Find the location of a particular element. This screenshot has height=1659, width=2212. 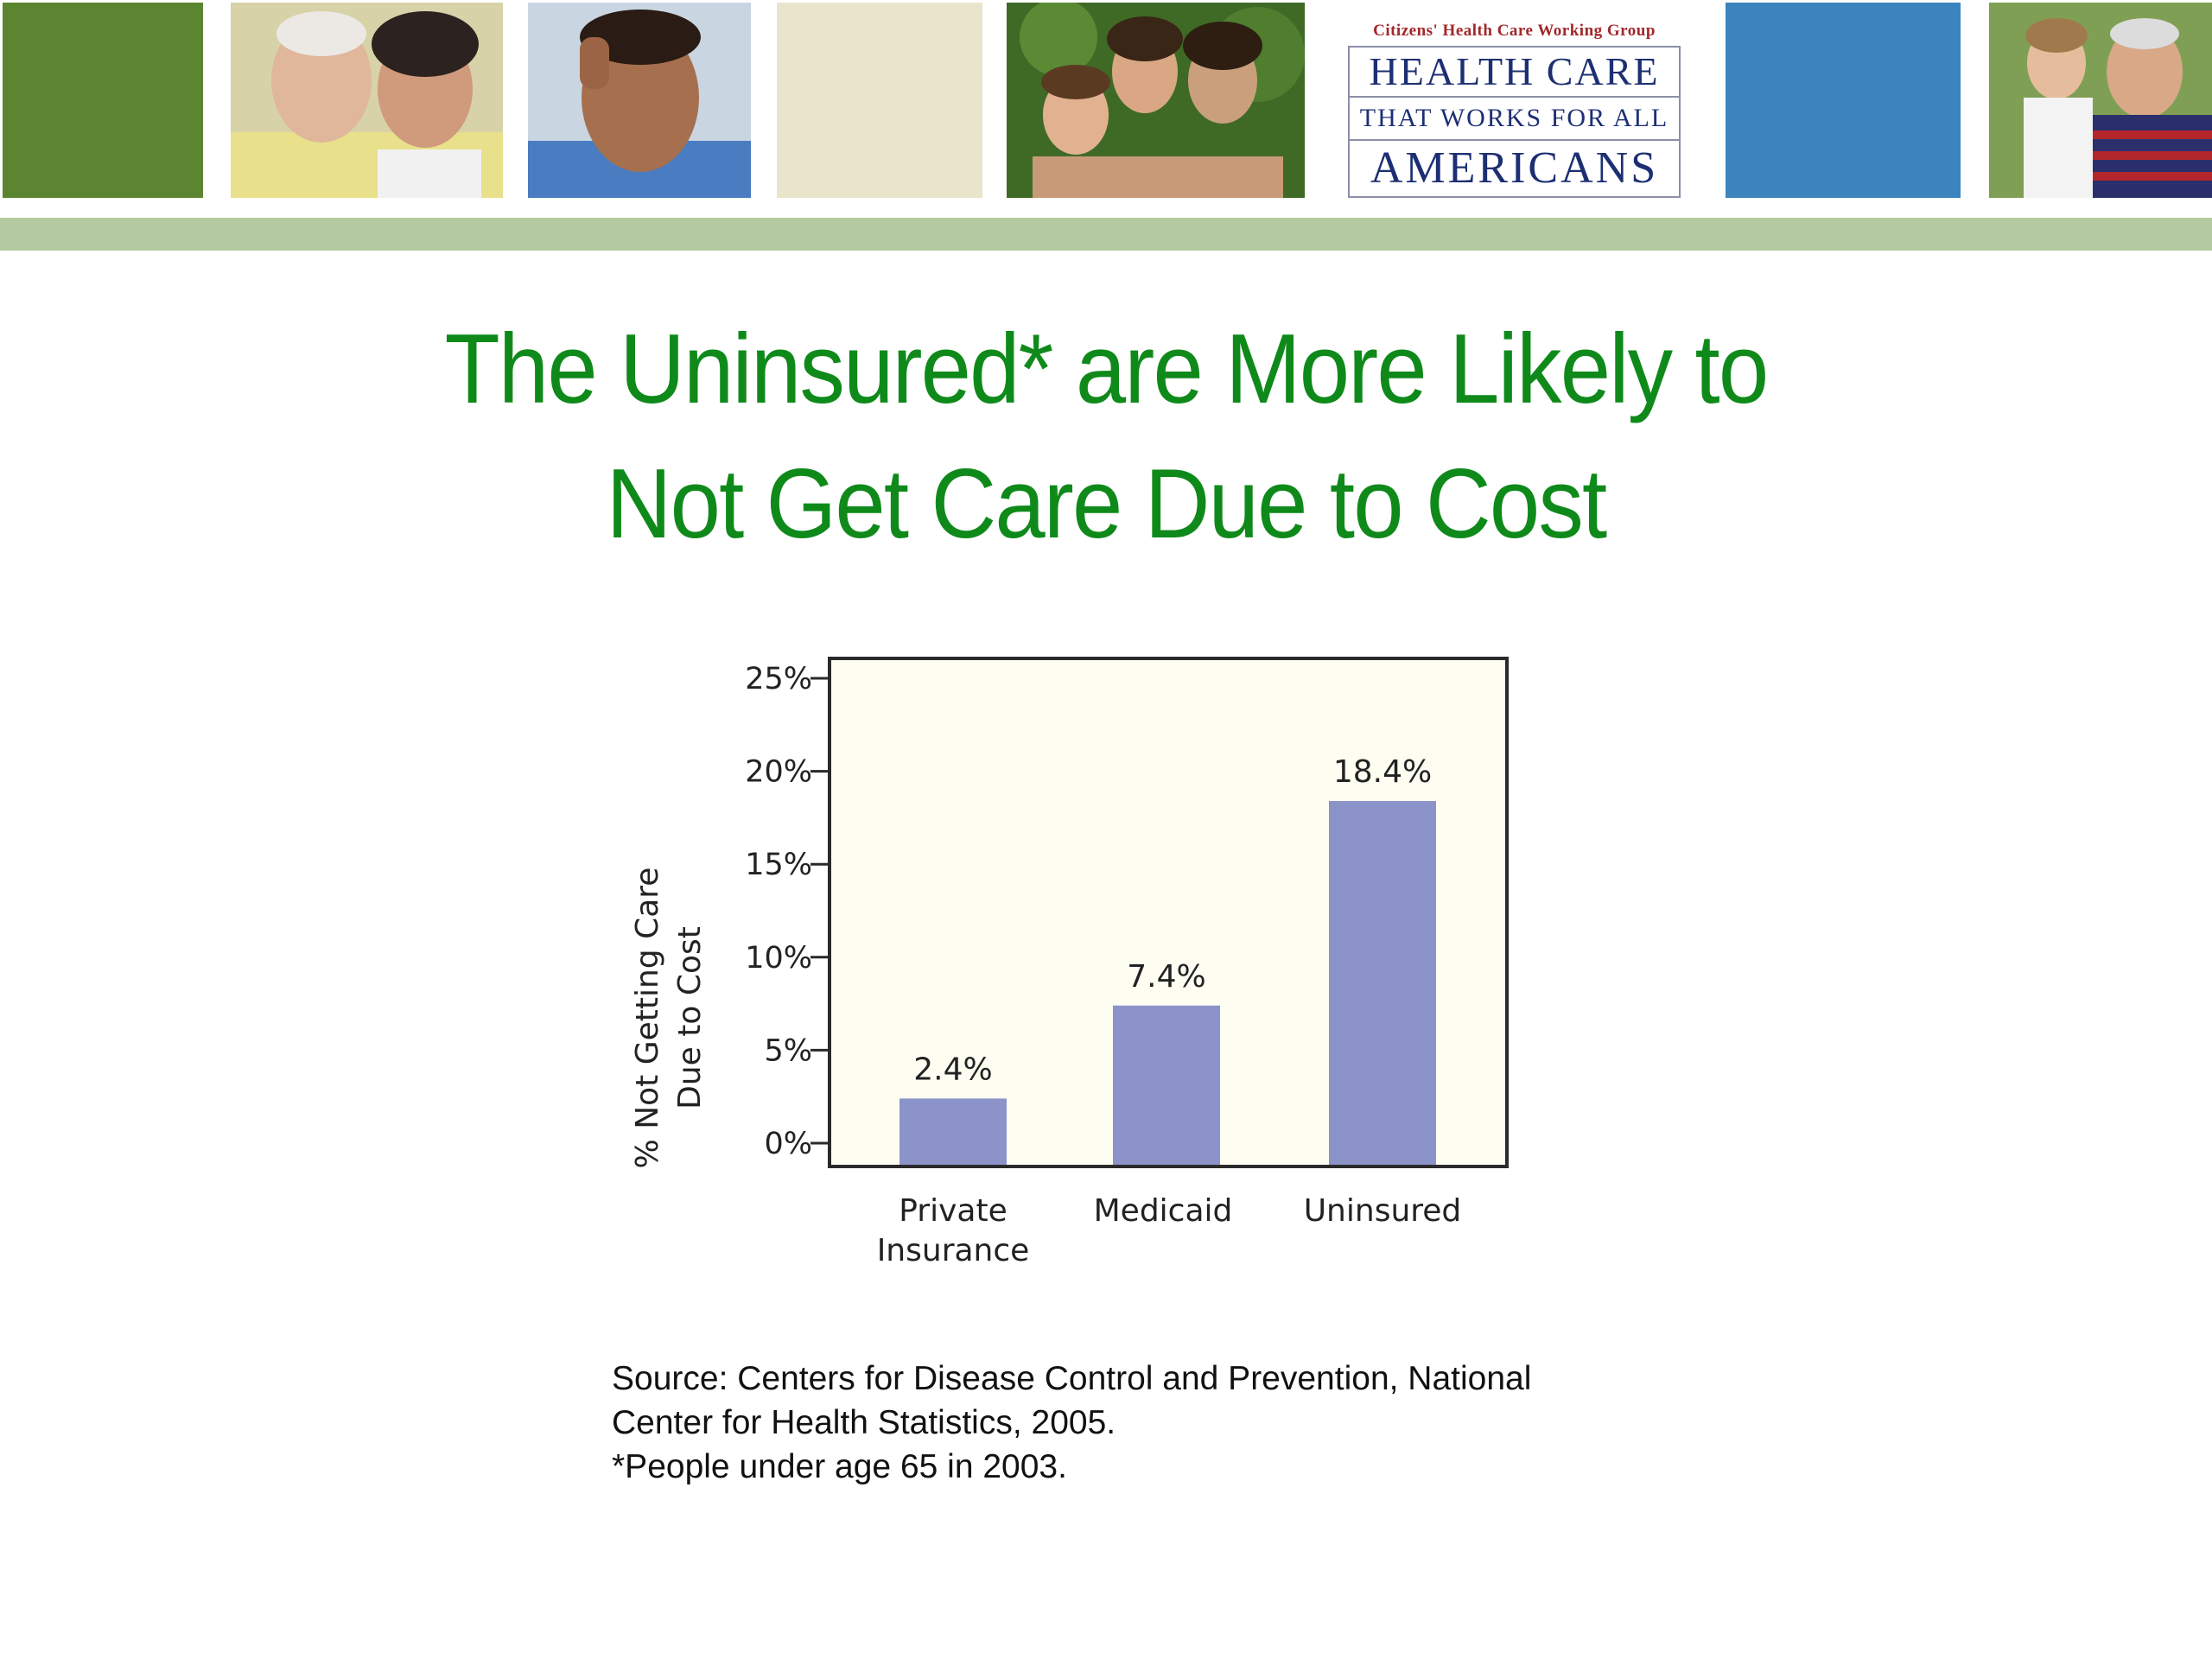

category-label: Private Insurance is located at coordinates (953, 1230).